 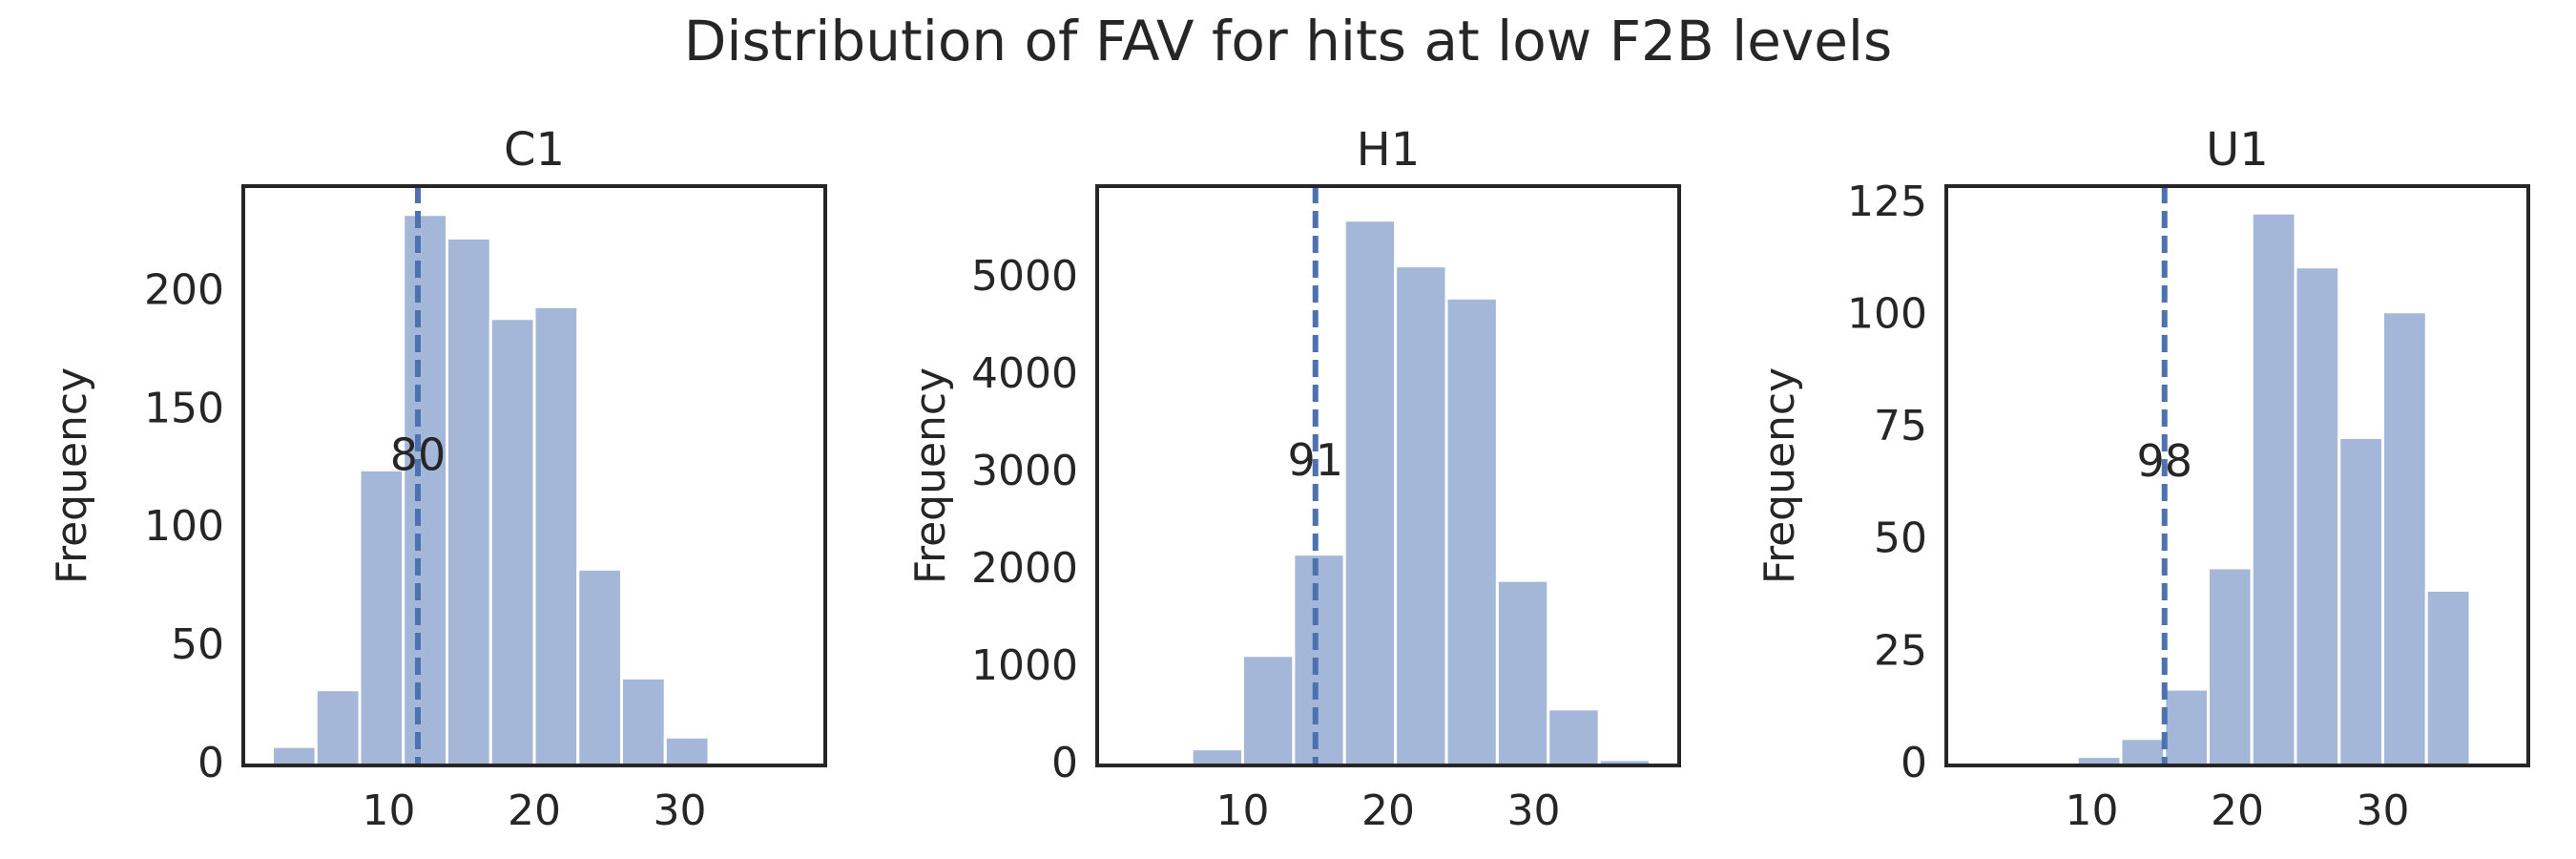 I want to click on y-tick-label: 125, so click(x=1887, y=202).